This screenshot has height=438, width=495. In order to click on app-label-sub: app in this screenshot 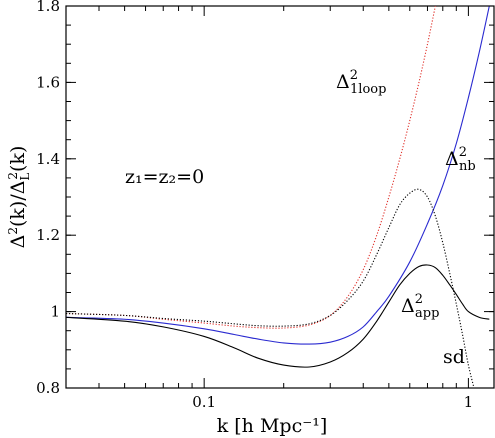, I will do `click(427, 313)`.